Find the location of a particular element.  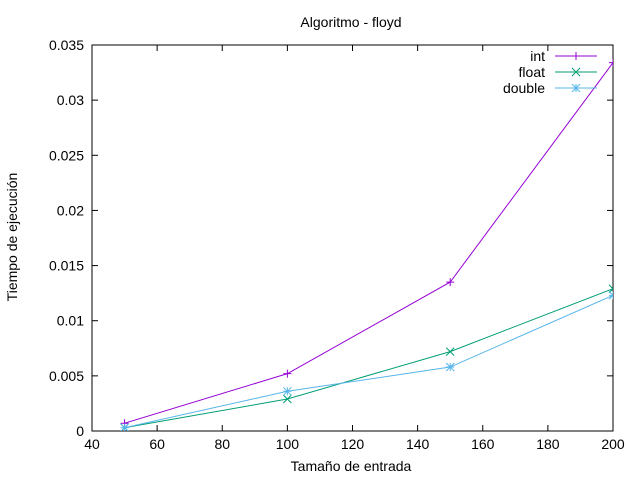

y-tick-label: 0.035 is located at coordinates (66, 45).